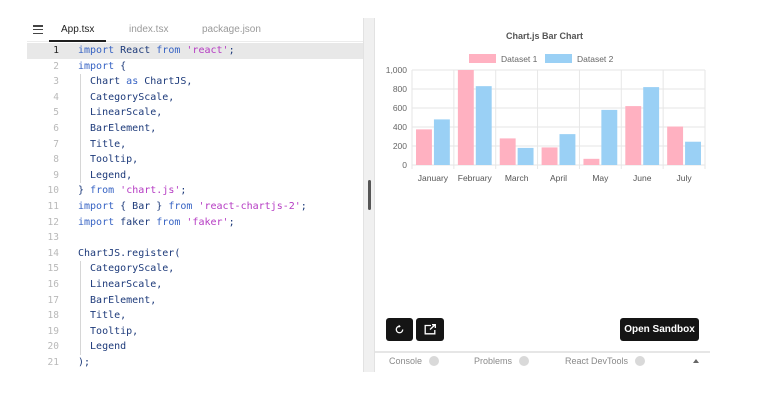  I want to click on code-line: 13, so click(195, 238).